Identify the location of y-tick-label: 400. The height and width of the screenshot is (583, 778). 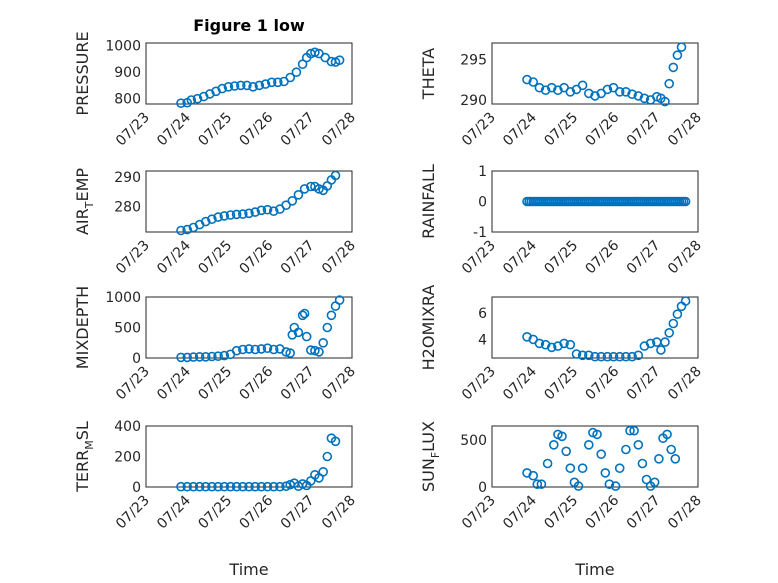
(127, 427).